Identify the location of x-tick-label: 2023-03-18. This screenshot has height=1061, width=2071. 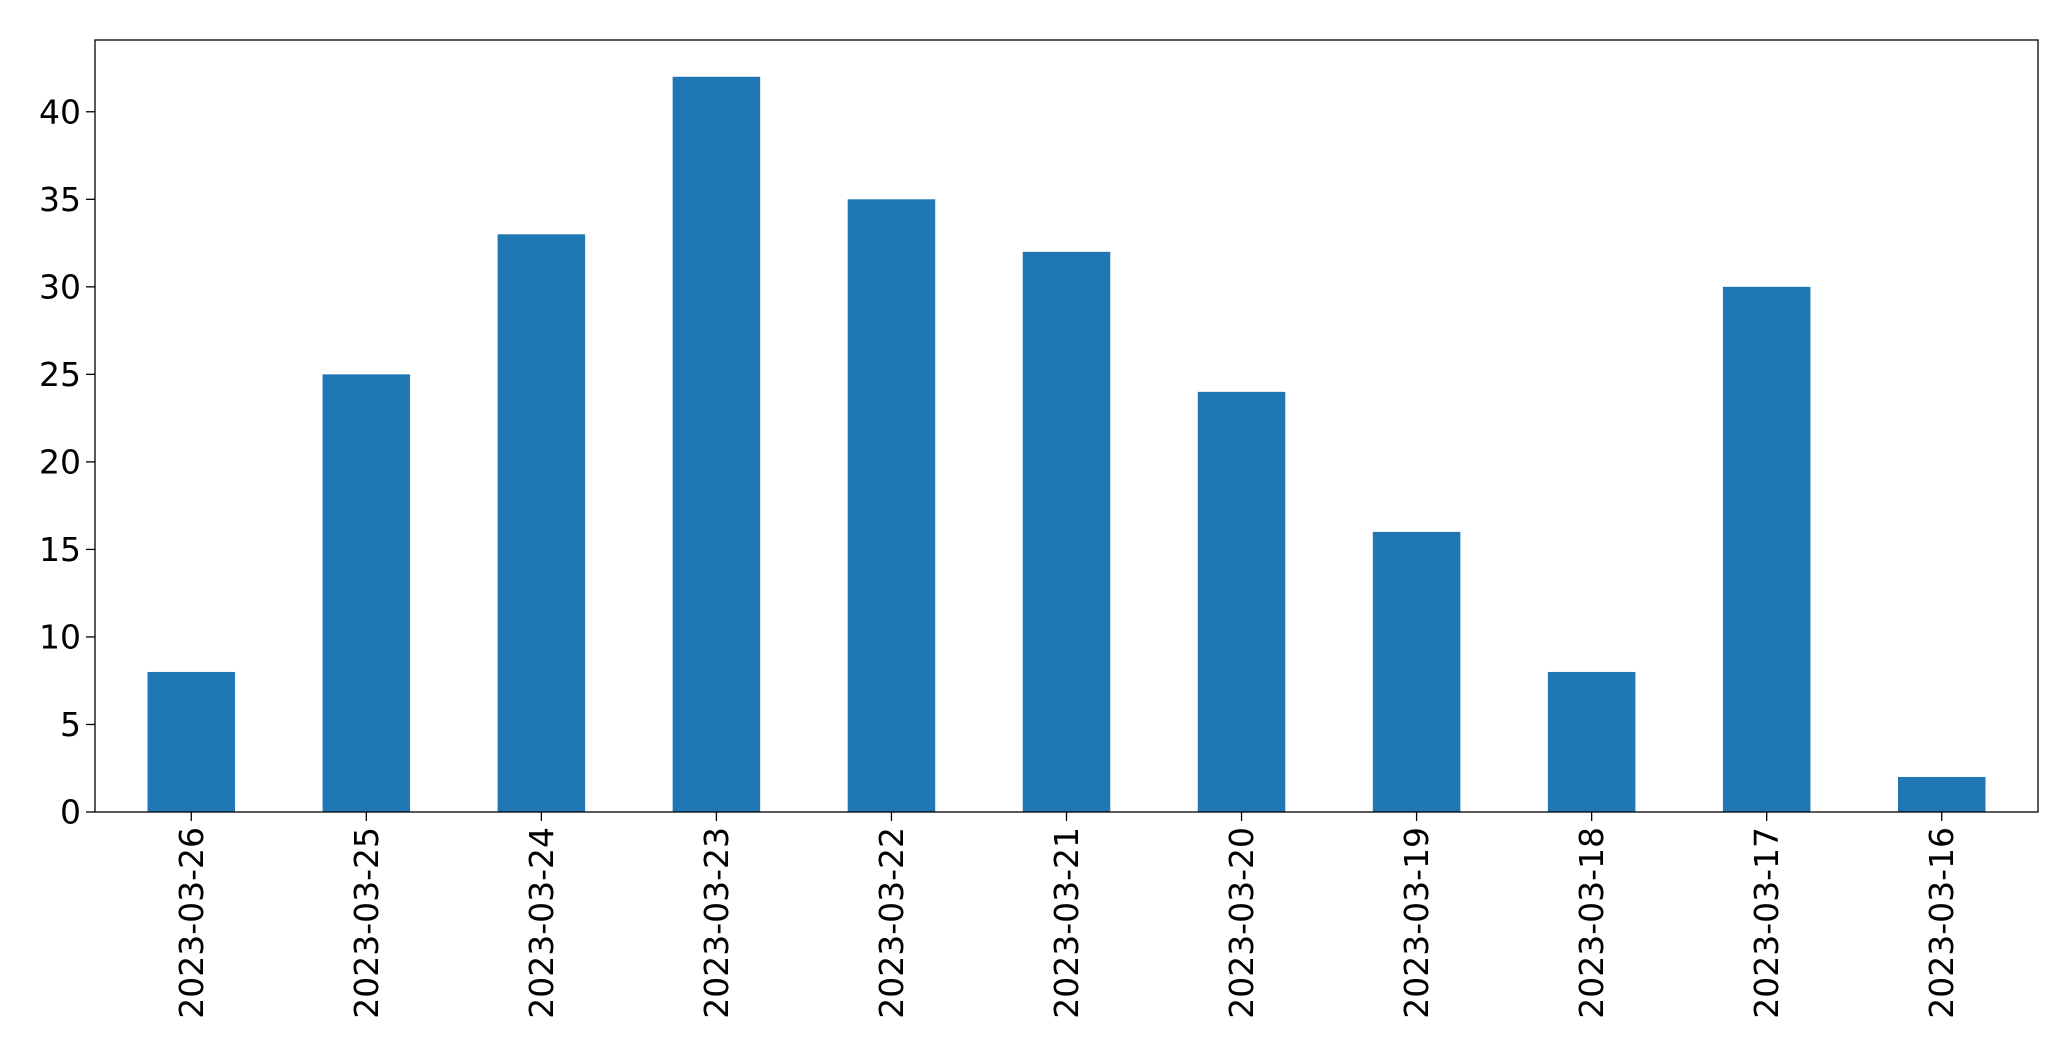
(1591, 923).